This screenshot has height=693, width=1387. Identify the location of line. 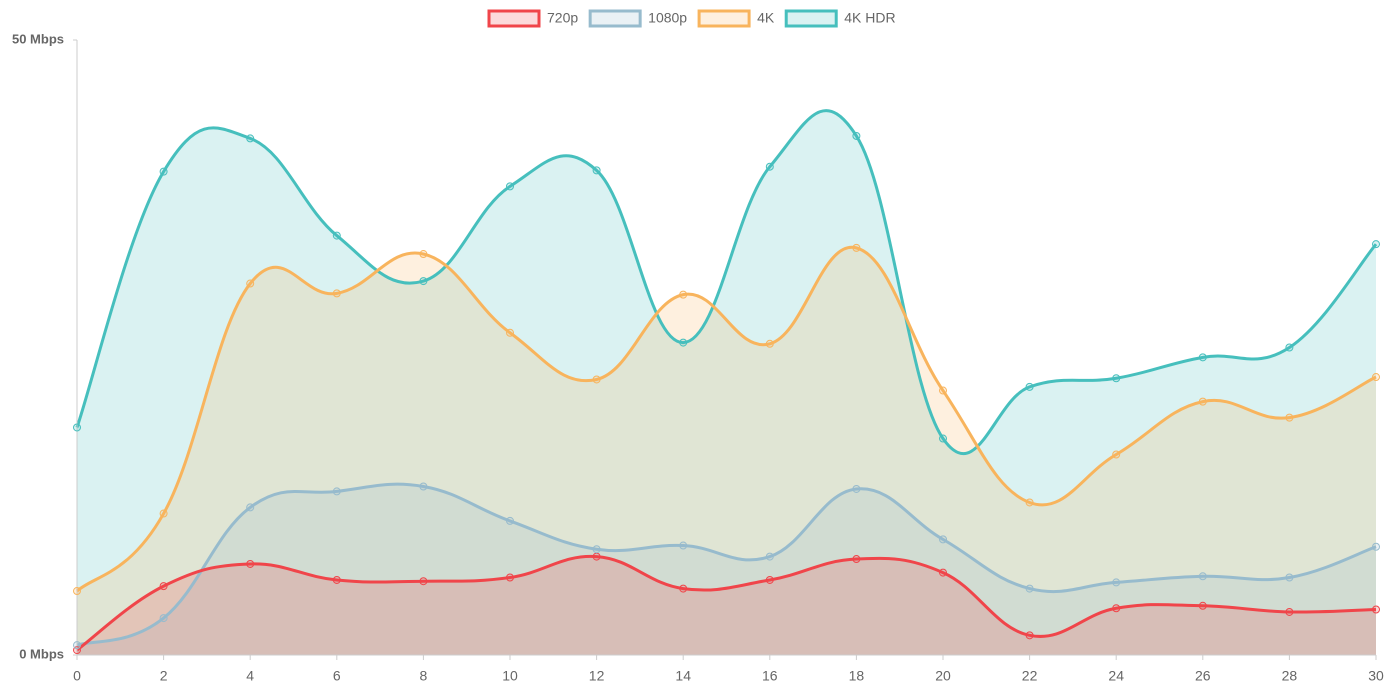
(726, 603).